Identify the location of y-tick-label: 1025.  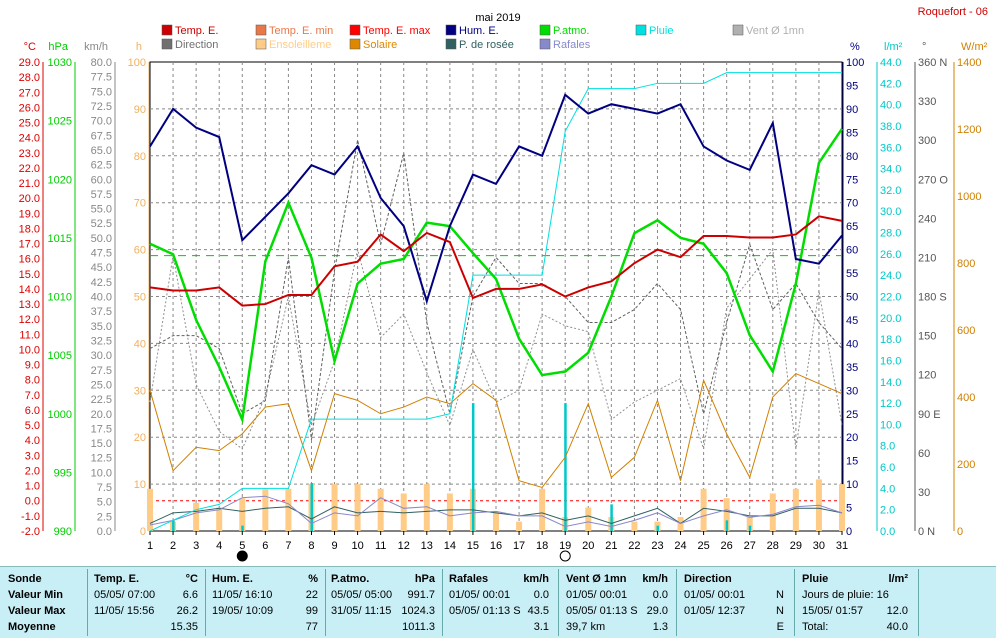
(60, 122).